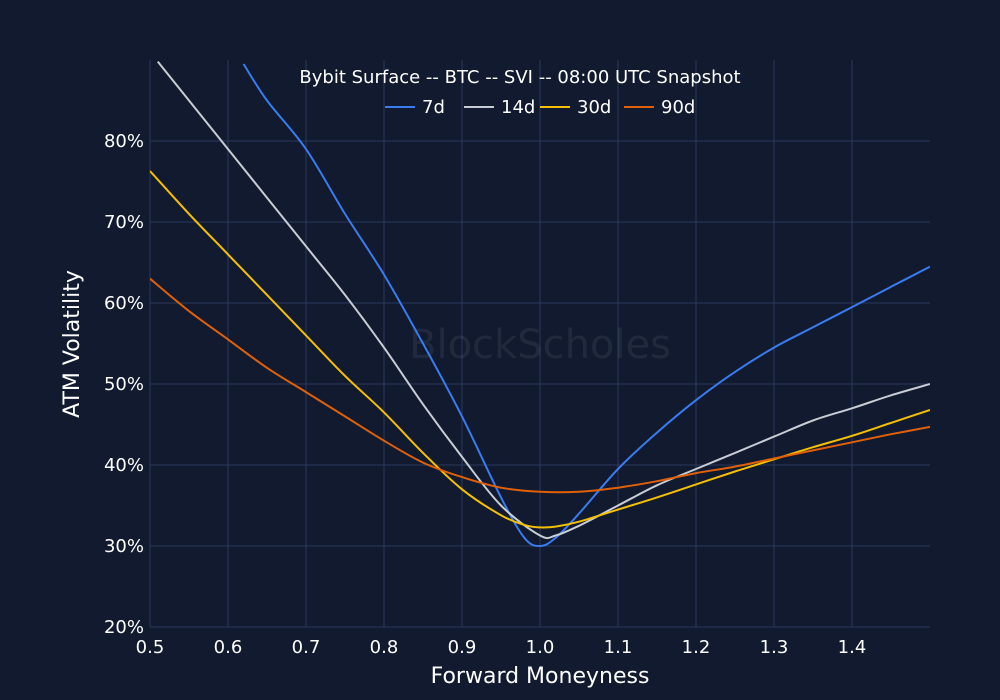 Image resolution: width=1000 pixels, height=700 pixels. I want to click on legend-item-14d: 14d, so click(499, 107).